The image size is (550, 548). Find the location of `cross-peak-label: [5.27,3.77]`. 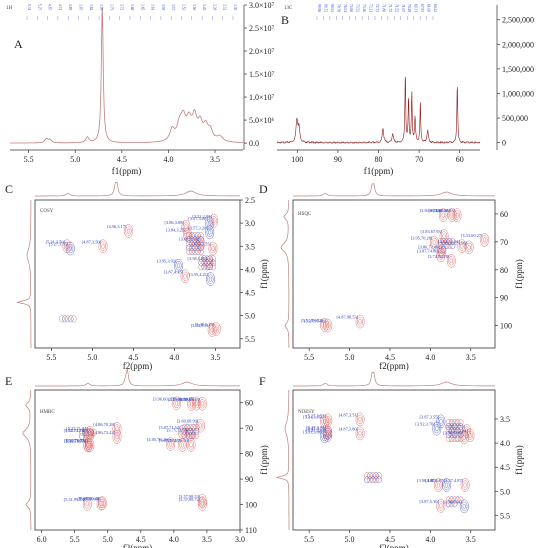

cross-peak-label: [5.27,3.77] is located at coordinates (316, 428).